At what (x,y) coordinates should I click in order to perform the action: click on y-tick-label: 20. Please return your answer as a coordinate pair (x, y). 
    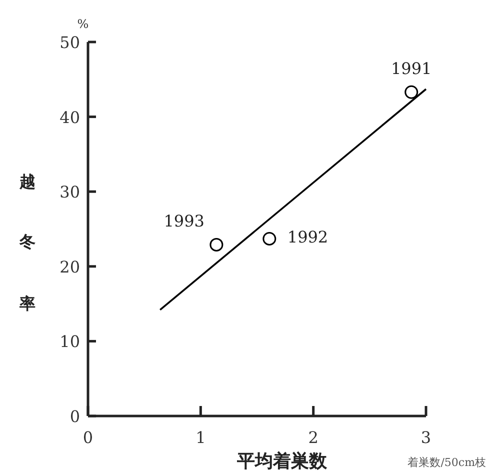
    Looking at the image, I should click on (70, 266).